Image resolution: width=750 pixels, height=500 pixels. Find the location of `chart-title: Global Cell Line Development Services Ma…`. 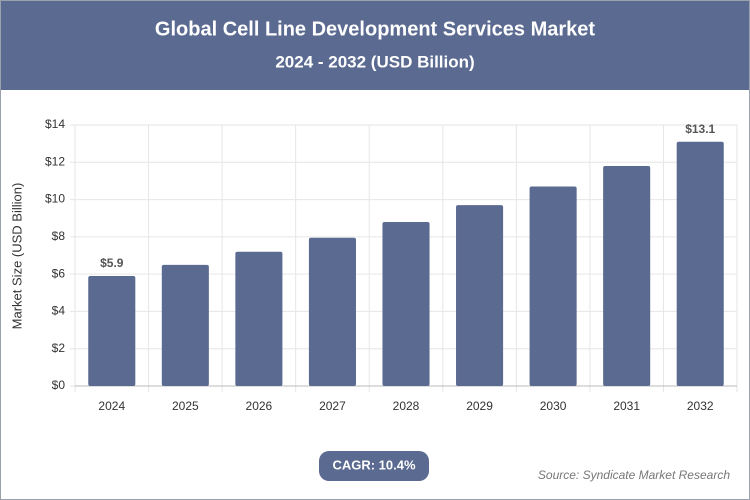

chart-title: Global Cell Line Development Services Ma… is located at coordinates (375, 29).